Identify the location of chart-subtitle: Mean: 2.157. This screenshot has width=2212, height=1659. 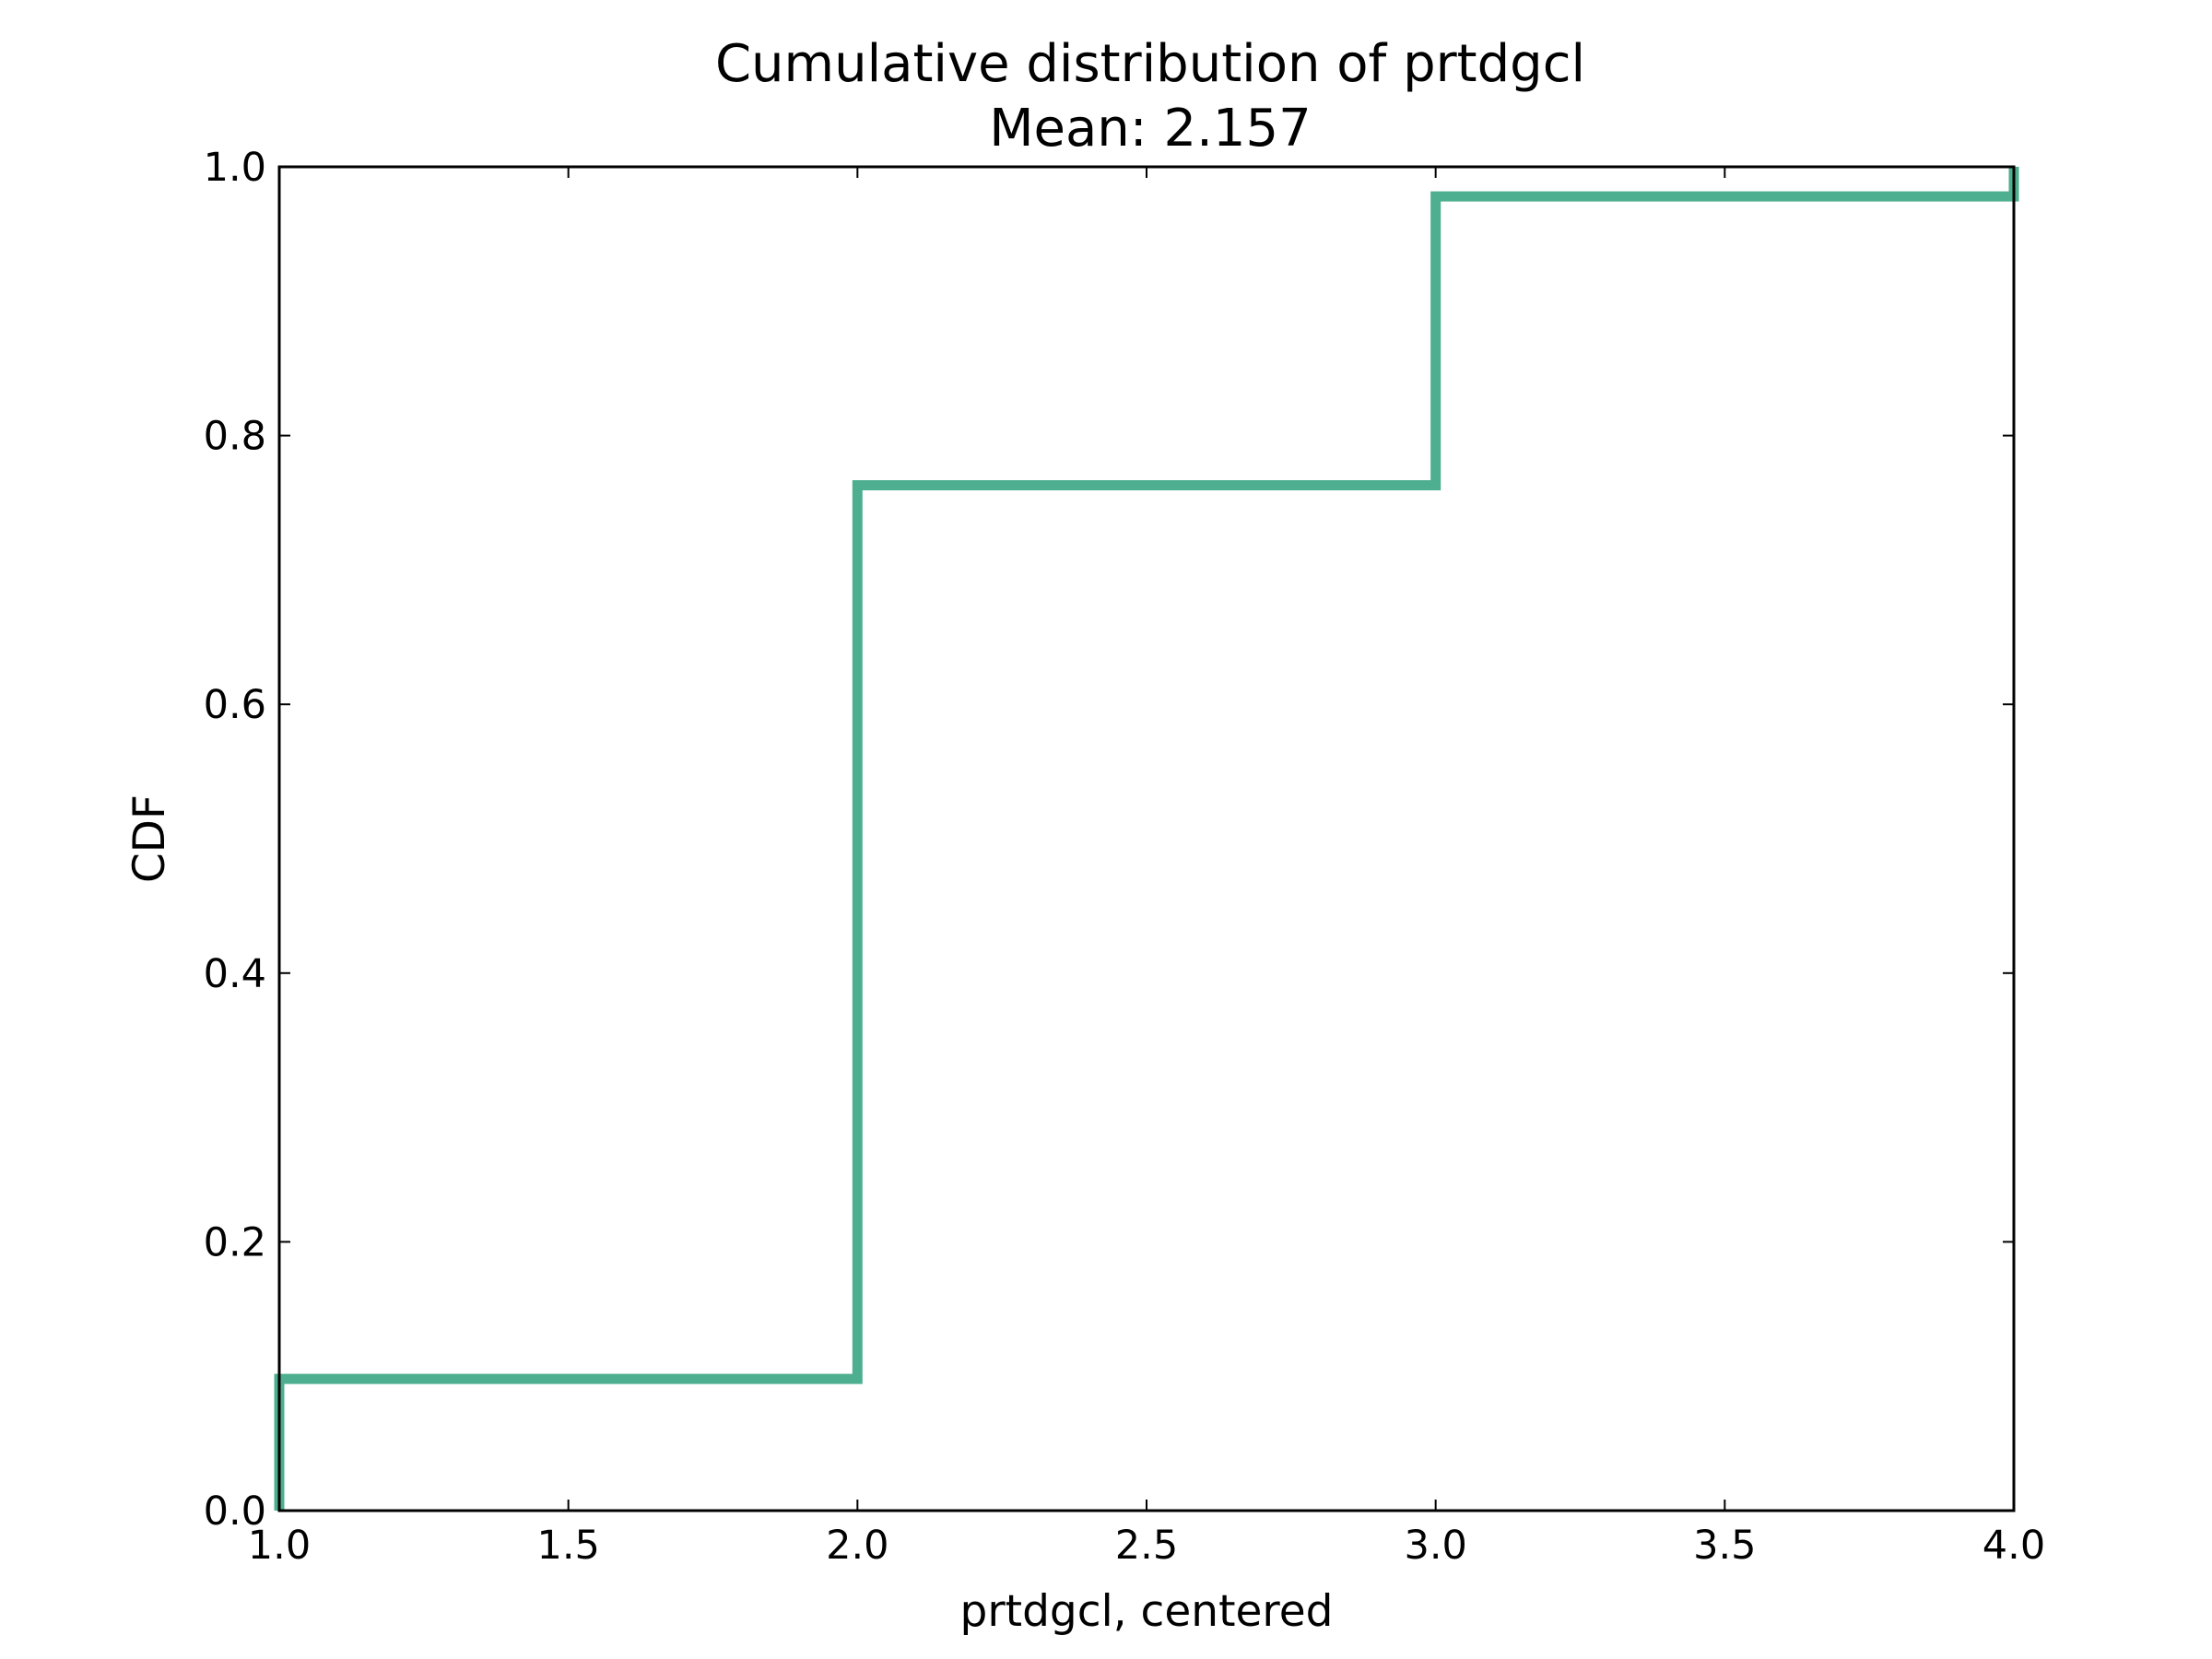
(1150, 129).